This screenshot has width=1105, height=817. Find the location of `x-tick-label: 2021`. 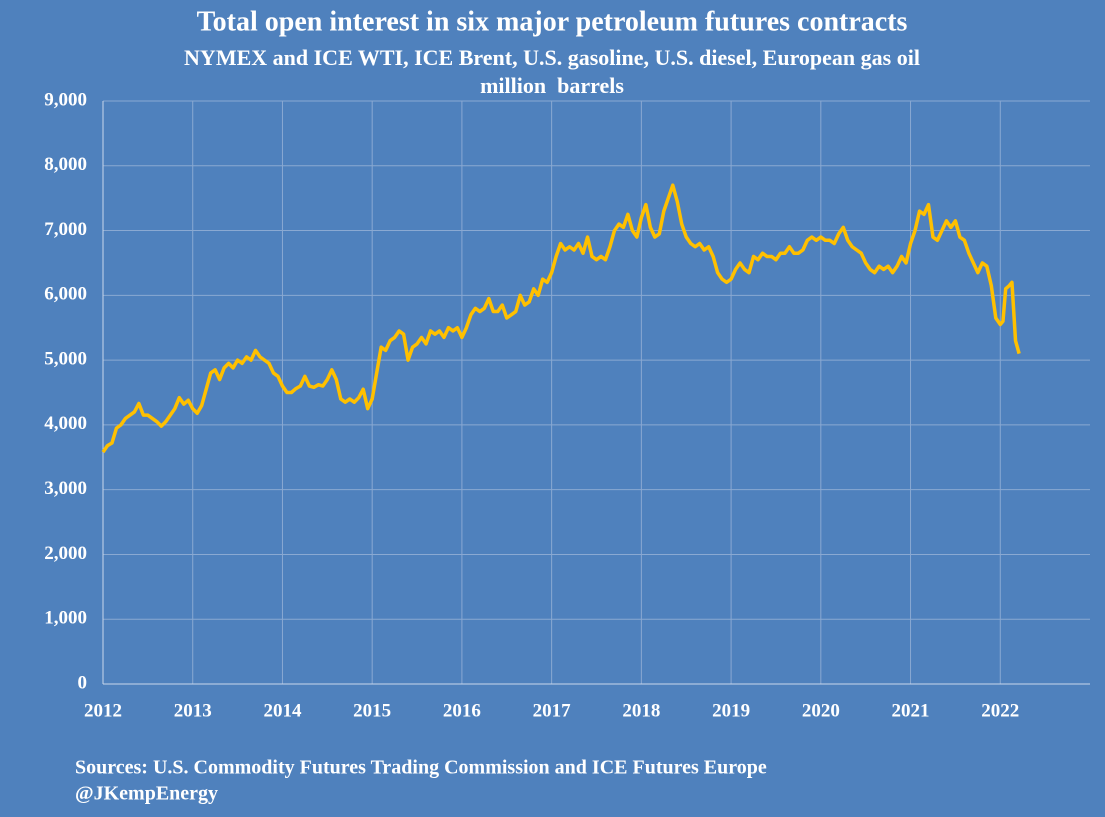

x-tick-label: 2021 is located at coordinates (911, 710).